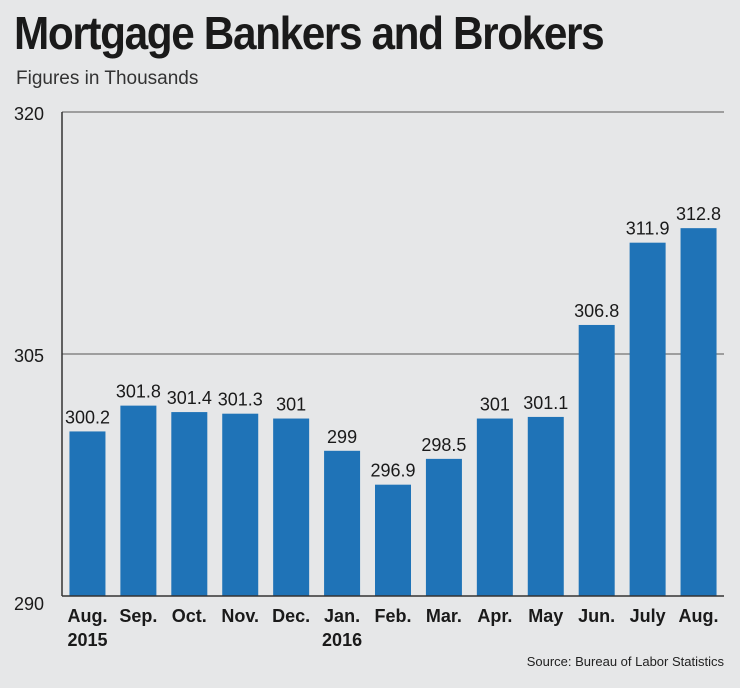 The height and width of the screenshot is (688, 740). What do you see at coordinates (698, 214) in the screenshot?
I see `data-label: 312.8` at bounding box center [698, 214].